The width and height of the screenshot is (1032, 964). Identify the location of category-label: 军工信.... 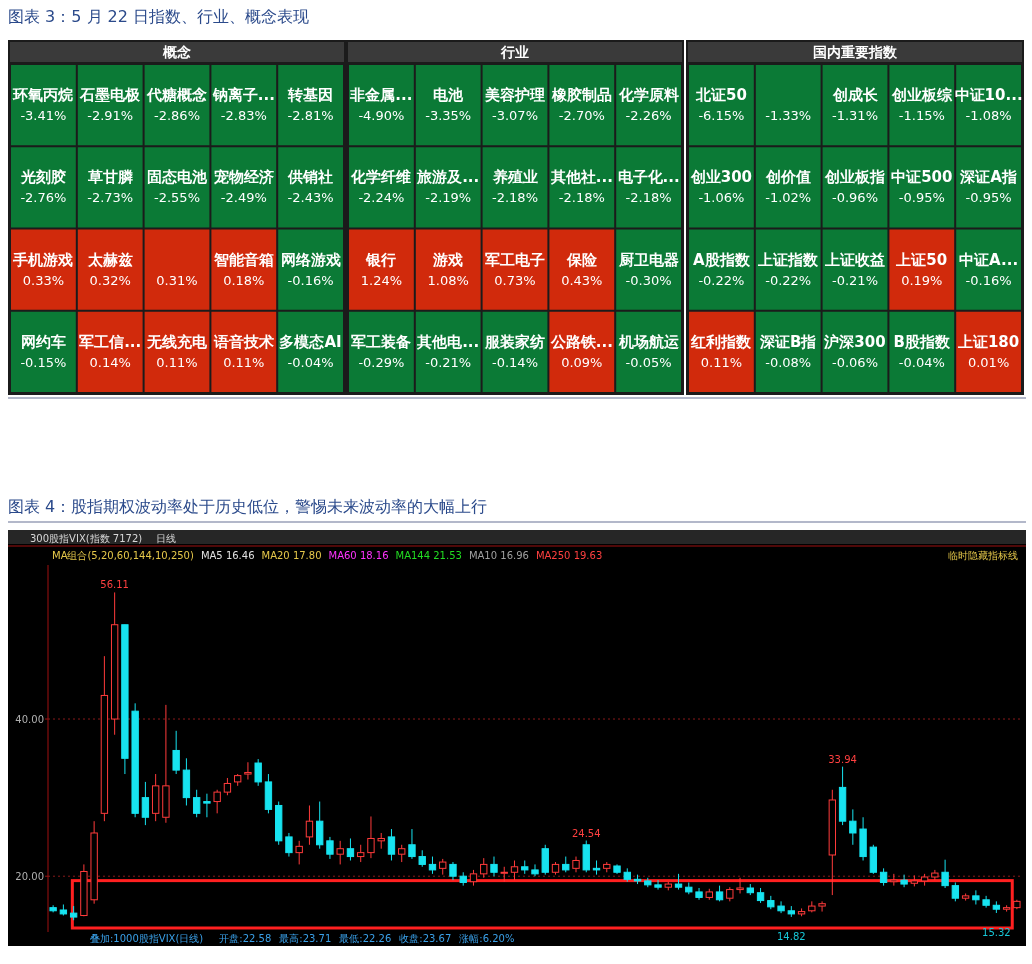
(110, 341).